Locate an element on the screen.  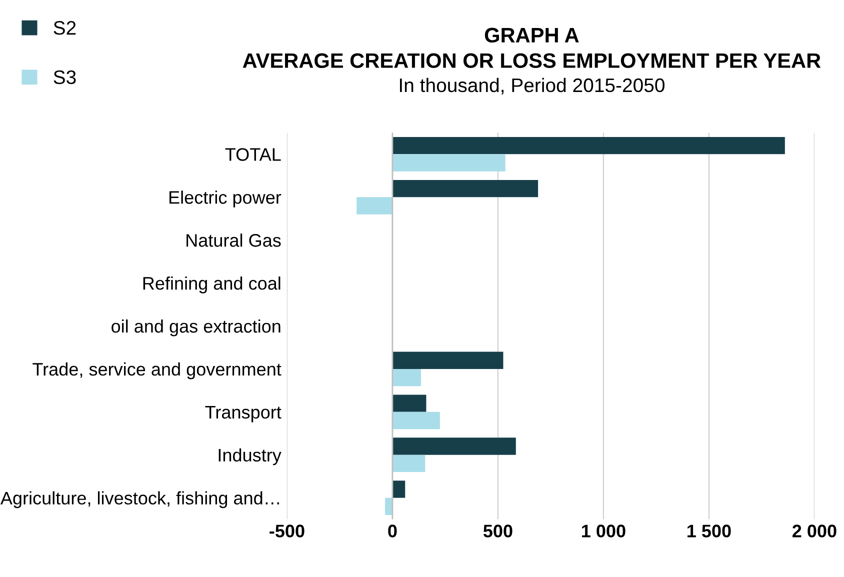
x-tick-label: 2 000 is located at coordinates (814, 531).